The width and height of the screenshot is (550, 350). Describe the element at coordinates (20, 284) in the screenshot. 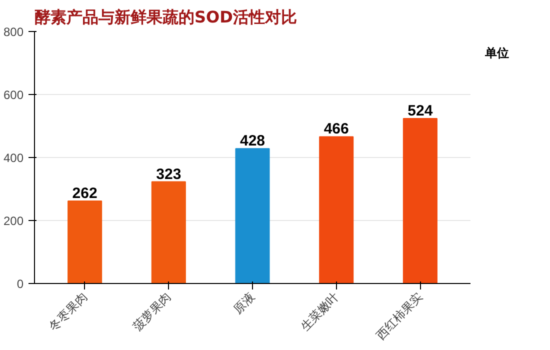

I see `y-tick-label: 0` at that location.